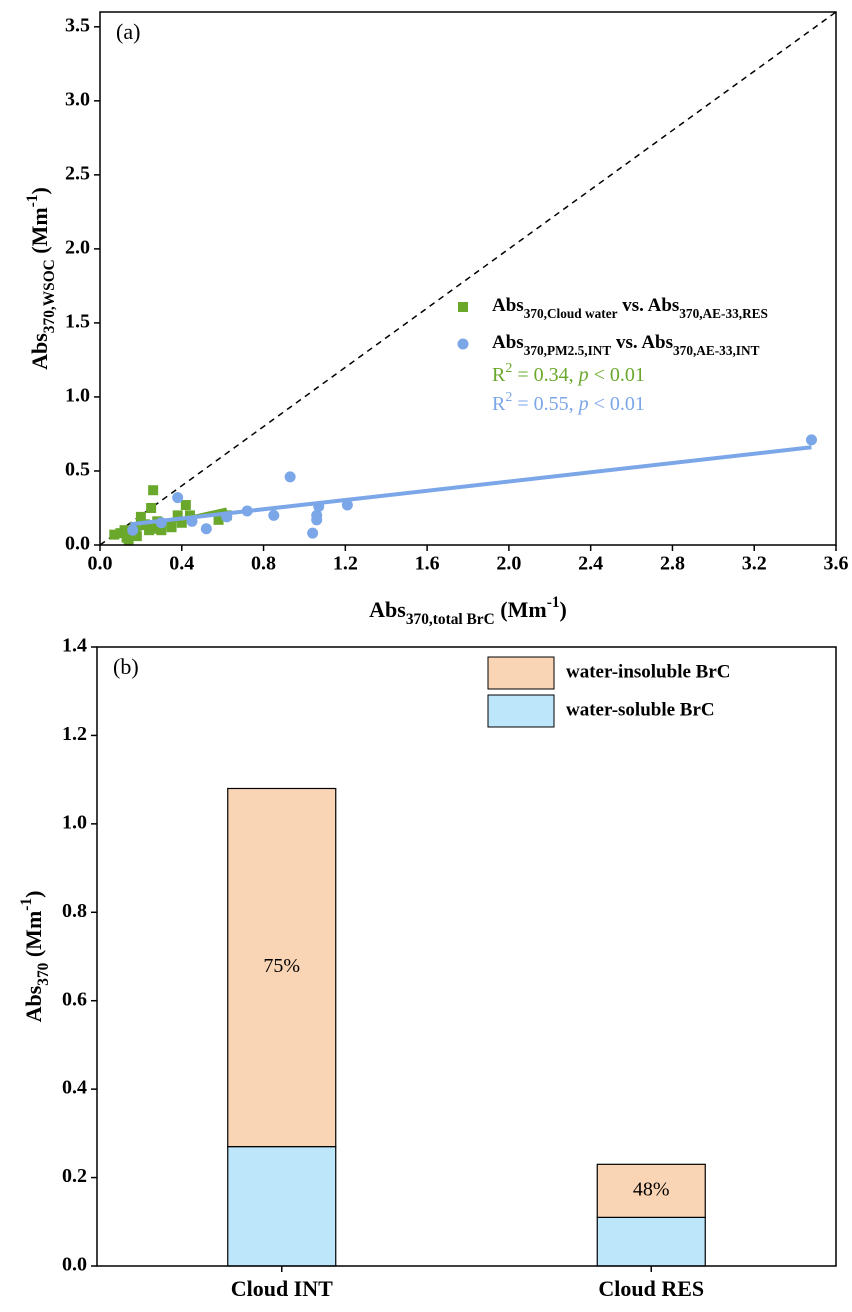 This screenshot has width=852, height=1312. Describe the element at coordinates (128, 31) in the screenshot. I see `panel-label: (a)` at that location.